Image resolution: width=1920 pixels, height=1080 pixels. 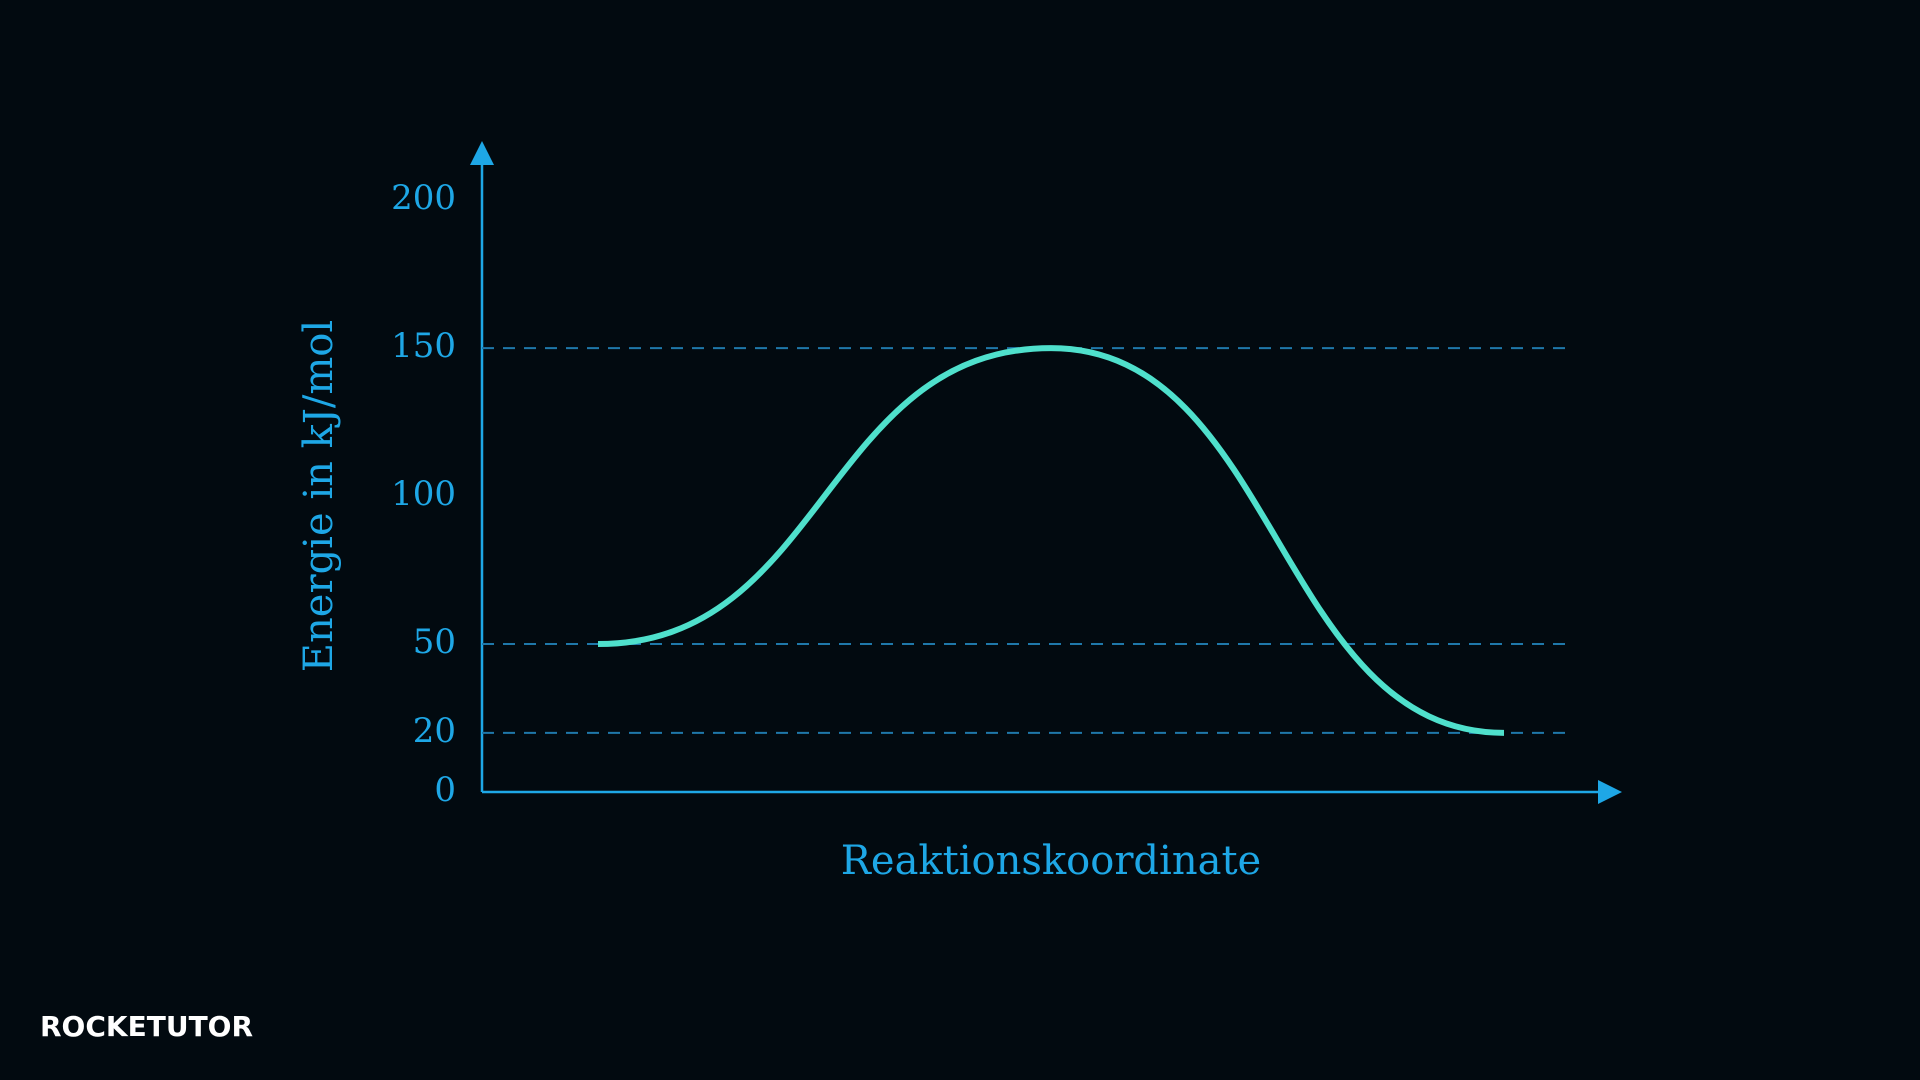 What do you see at coordinates (319, 496) in the screenshot?
I see `y-axis-label: Energie in kJ/mol` at bounding box center [319, 496].